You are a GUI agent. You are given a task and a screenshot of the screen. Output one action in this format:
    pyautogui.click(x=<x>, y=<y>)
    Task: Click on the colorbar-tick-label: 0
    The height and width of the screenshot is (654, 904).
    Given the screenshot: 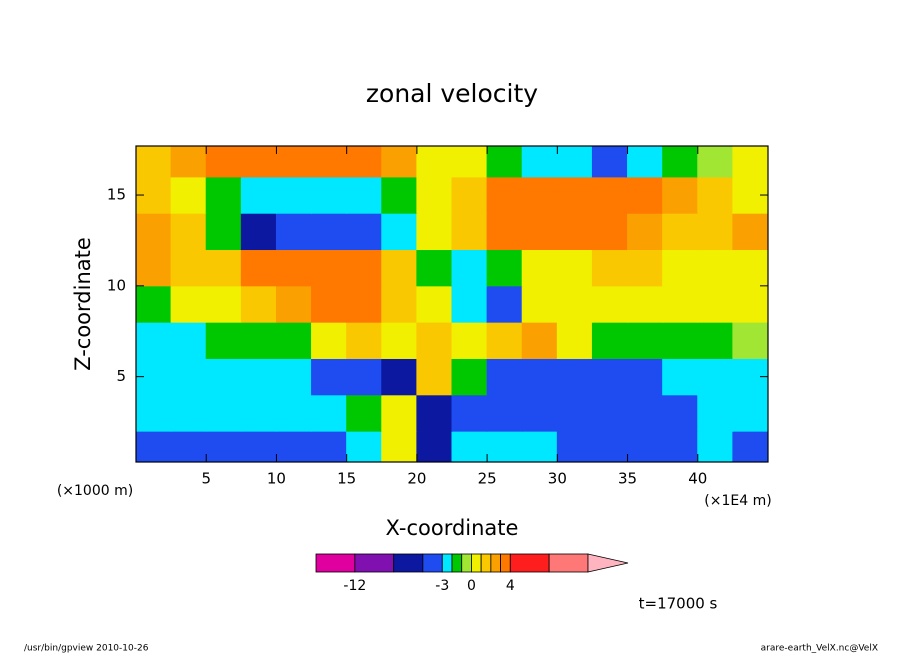 What is the action you would take?
    pyautogui.click(x=471, y=586)
    